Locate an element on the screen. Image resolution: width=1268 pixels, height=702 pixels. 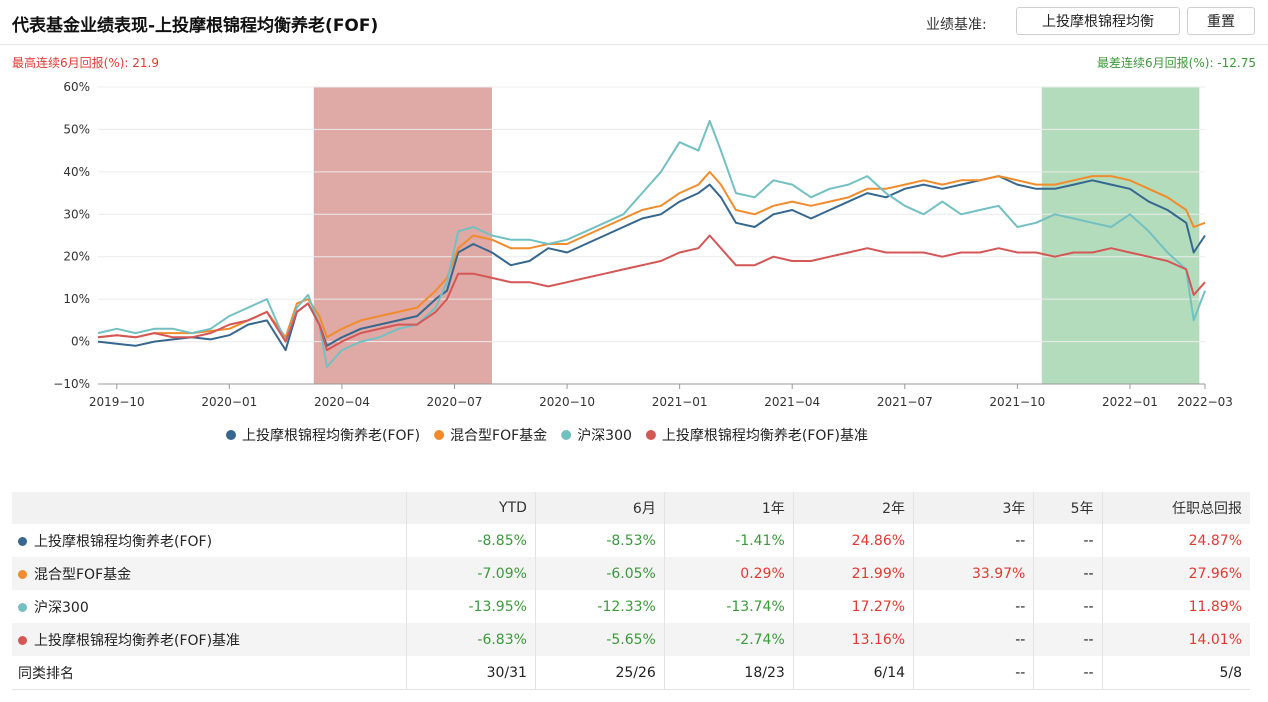
table-cell: -2.74% is located at coordinates (729, 639).